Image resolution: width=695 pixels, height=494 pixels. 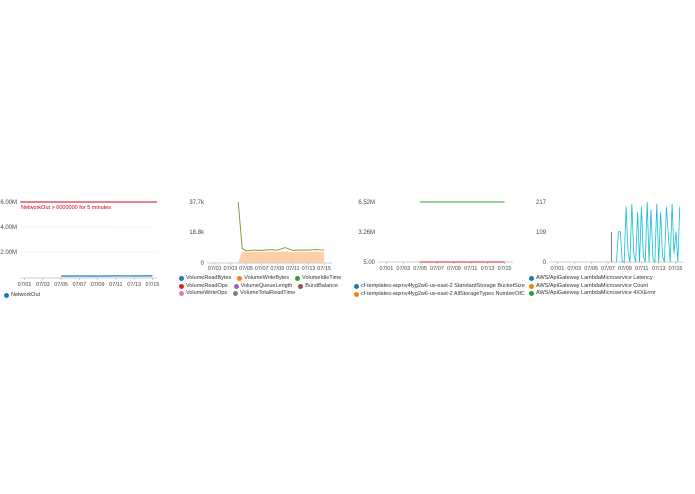 I want to click on legend-row: NetworkOut, so click(x=25, y=296).